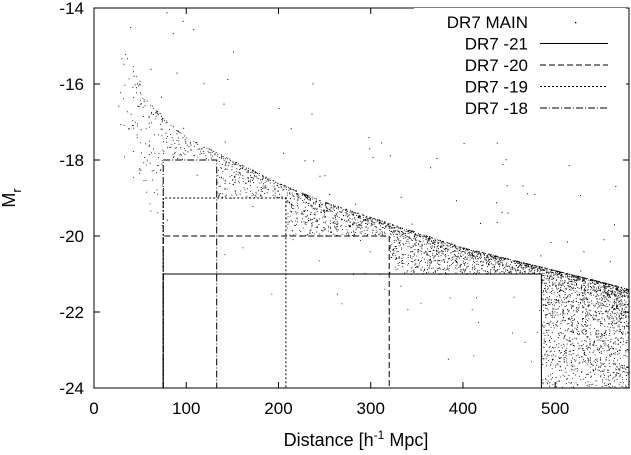  What do you see at coordinates (496, 65) in the screenshot?
I see `legend-label-2: DR7 -20` at bounding box center [496, 65].